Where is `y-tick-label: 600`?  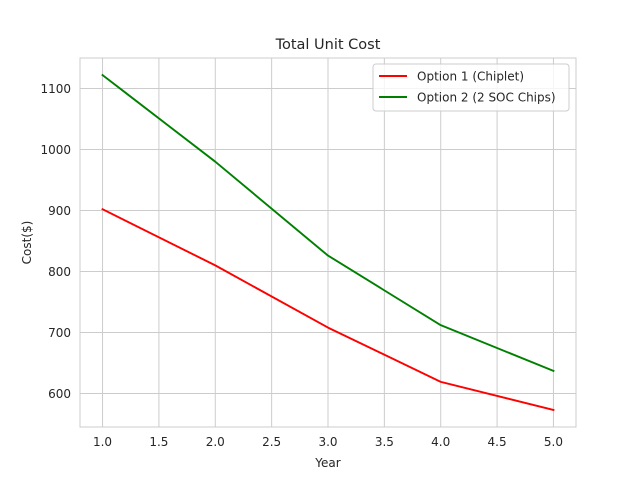
y-tick-label: 600 is located at coordinates (59, 394).